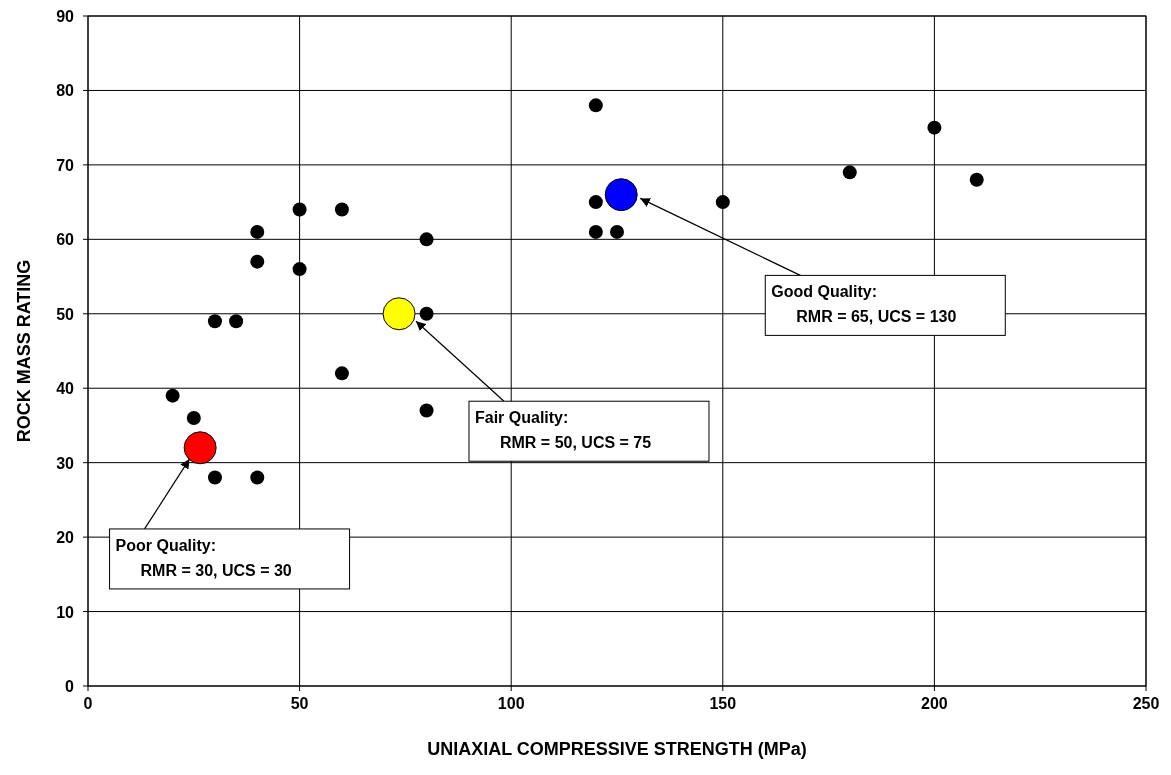 Image resolution: width=1171 pixels, height=775 pixels. Describe the element at coordinates (203, 557) in the screenshot. I see `annotation: Poor Quality: RMR = 30, UCS = 30` at that location.